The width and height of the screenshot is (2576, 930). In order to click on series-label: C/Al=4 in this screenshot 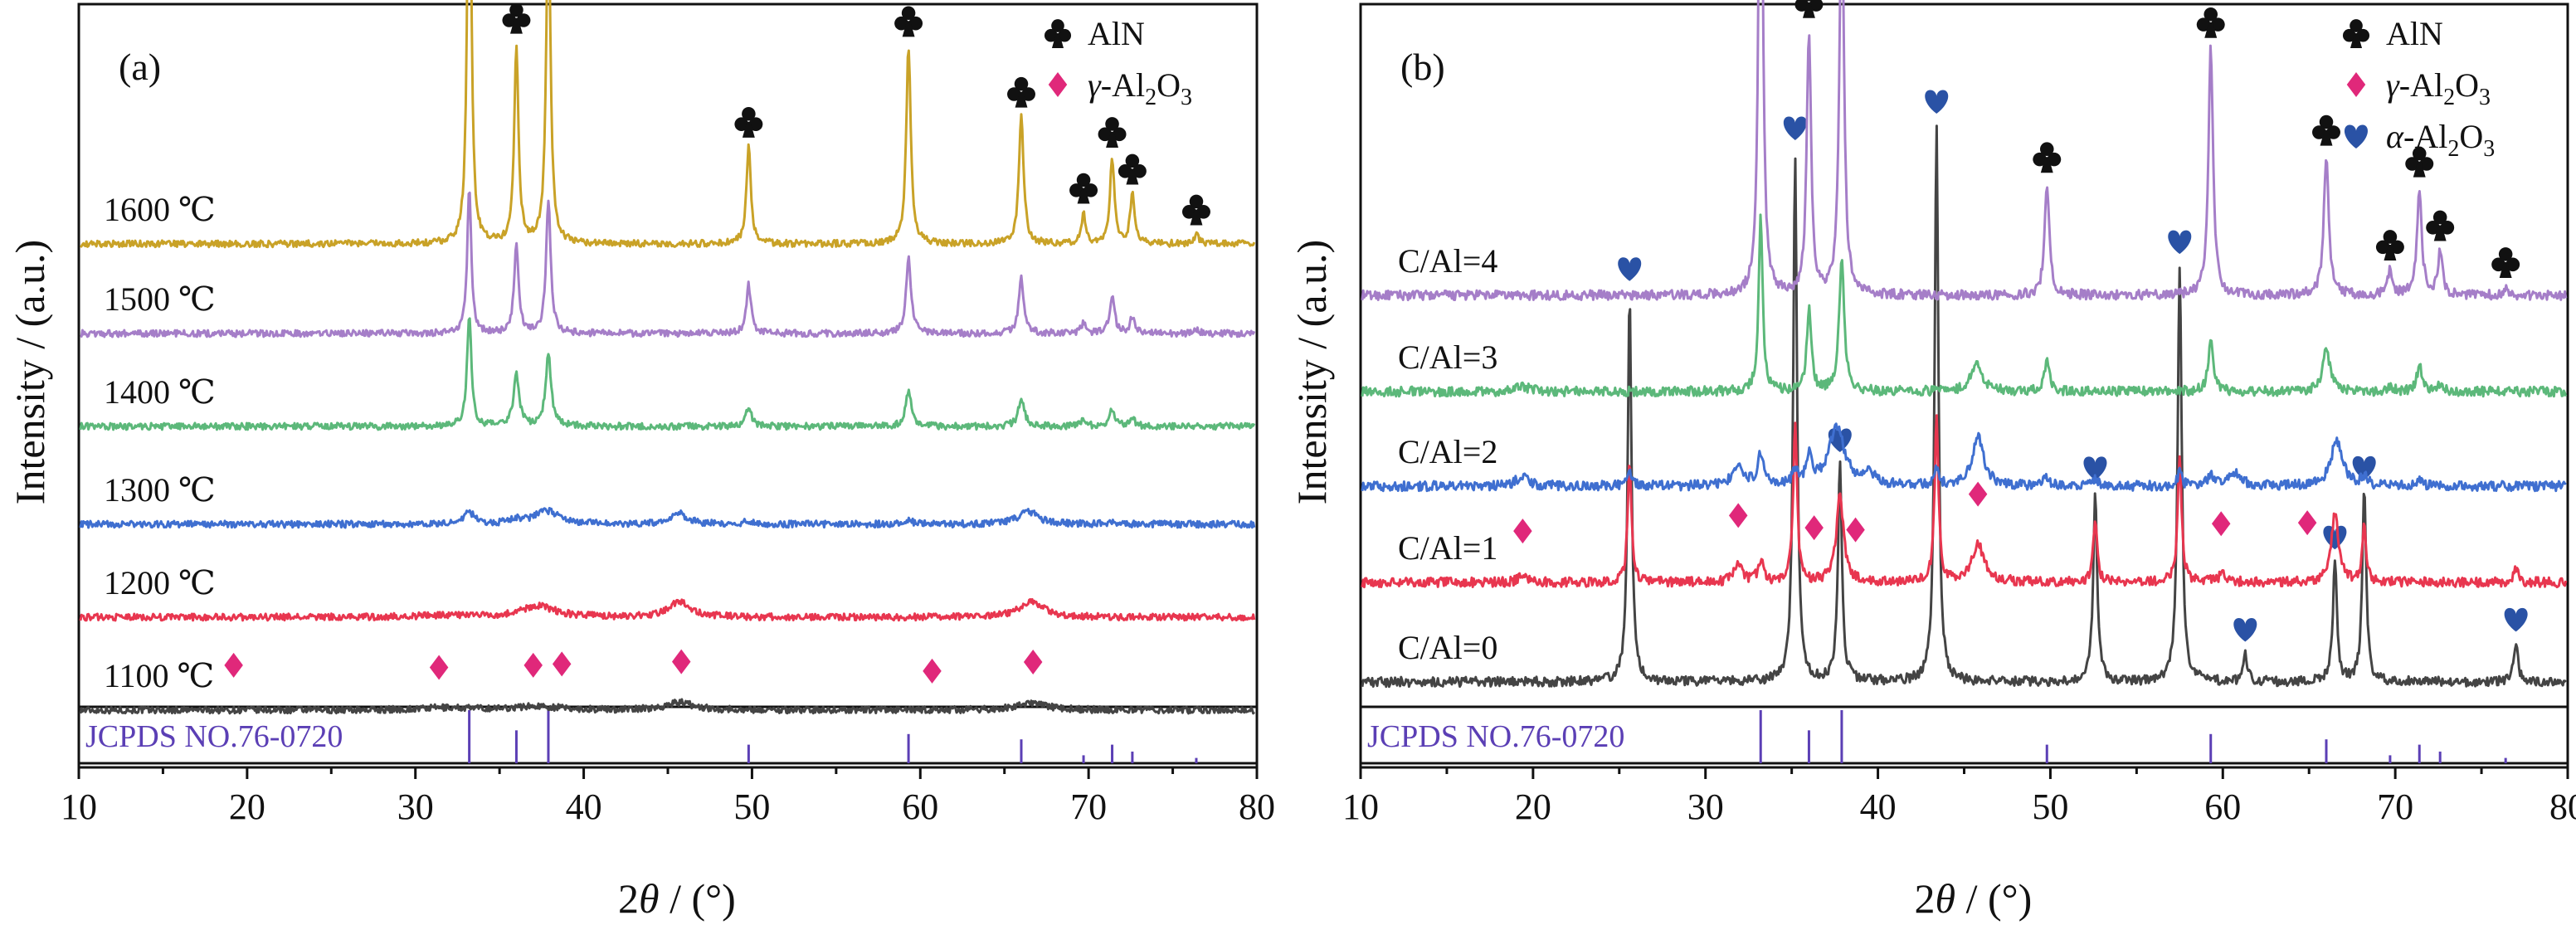, I will do `click(1447, 261)`.